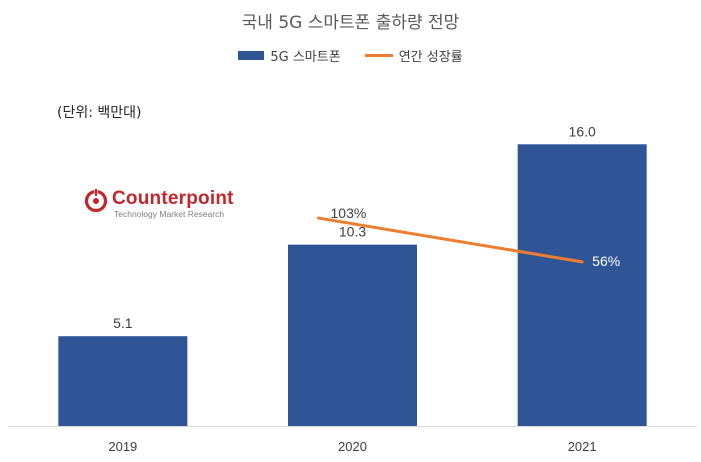 The height and width of the screenshot is (462, 701). What do you see at coordinates (96, 201) in the screenshot?
I see `counterpoint-logo-icon` at bounding box center [96, 201].